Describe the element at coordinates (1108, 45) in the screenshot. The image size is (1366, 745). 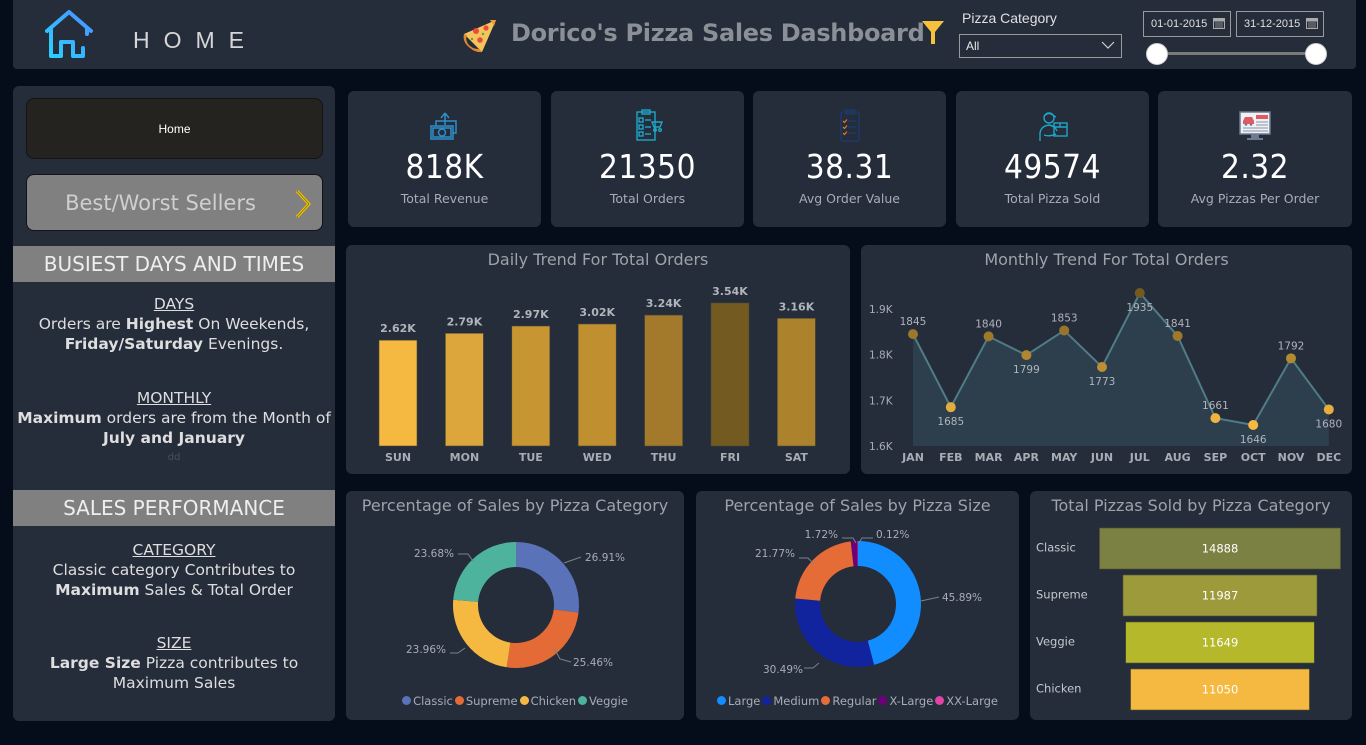
I see `chevron-down-icon` at that location.